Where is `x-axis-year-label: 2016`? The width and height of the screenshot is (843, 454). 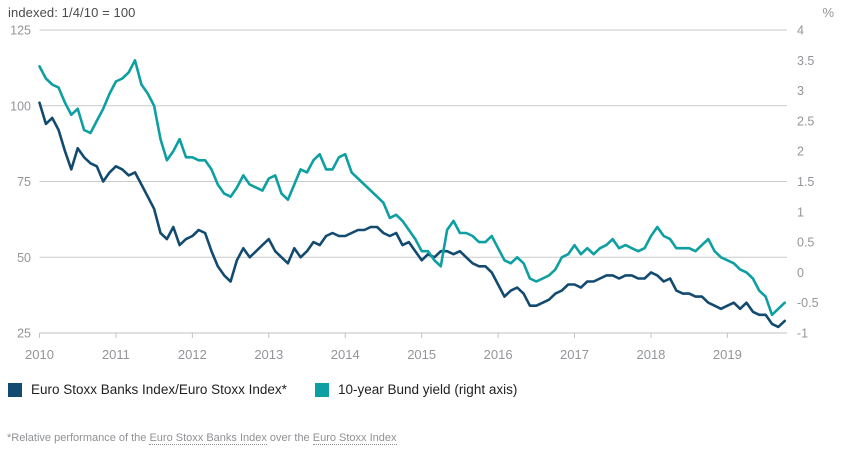
x-axis-year-label: 2016 is located at coordinates (498, 354).